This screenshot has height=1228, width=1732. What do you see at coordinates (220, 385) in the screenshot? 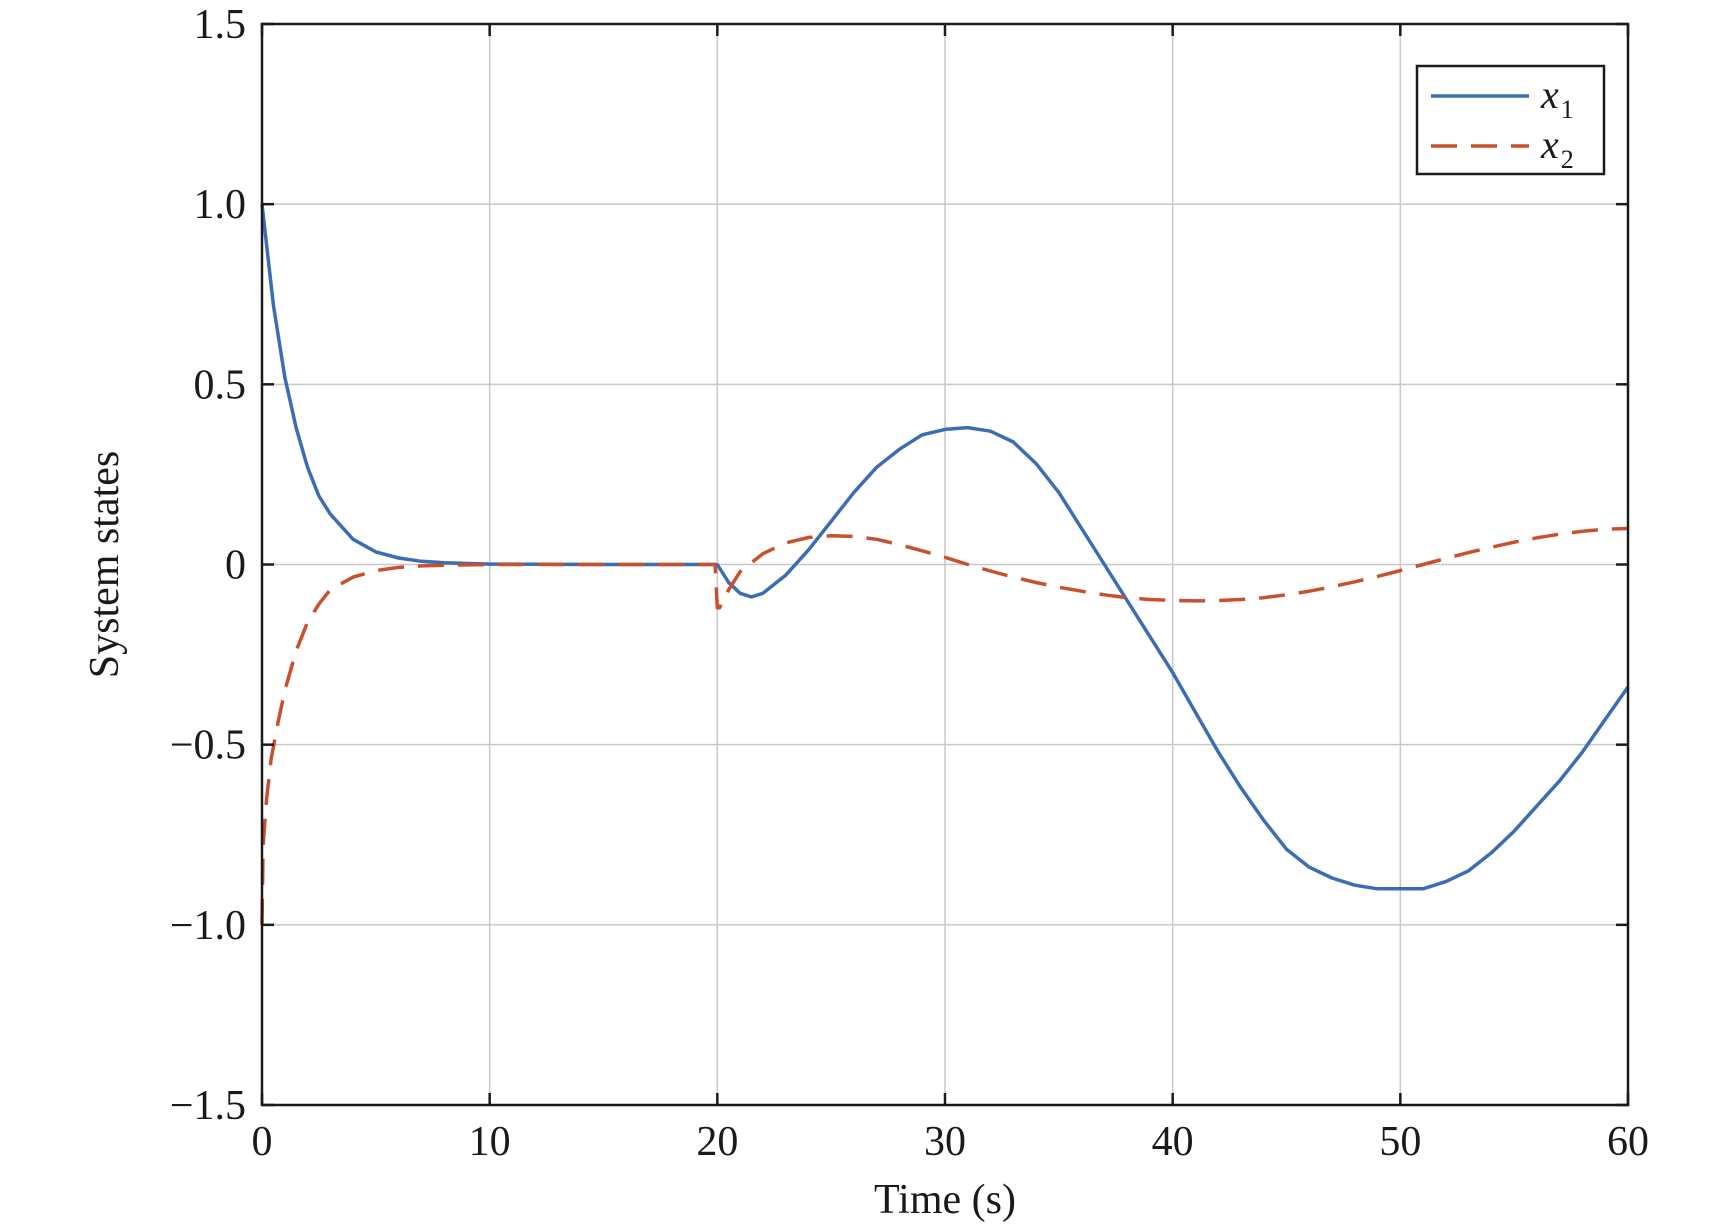
I see `y-tick-label: 0.5` at bounding box center [220, 385].